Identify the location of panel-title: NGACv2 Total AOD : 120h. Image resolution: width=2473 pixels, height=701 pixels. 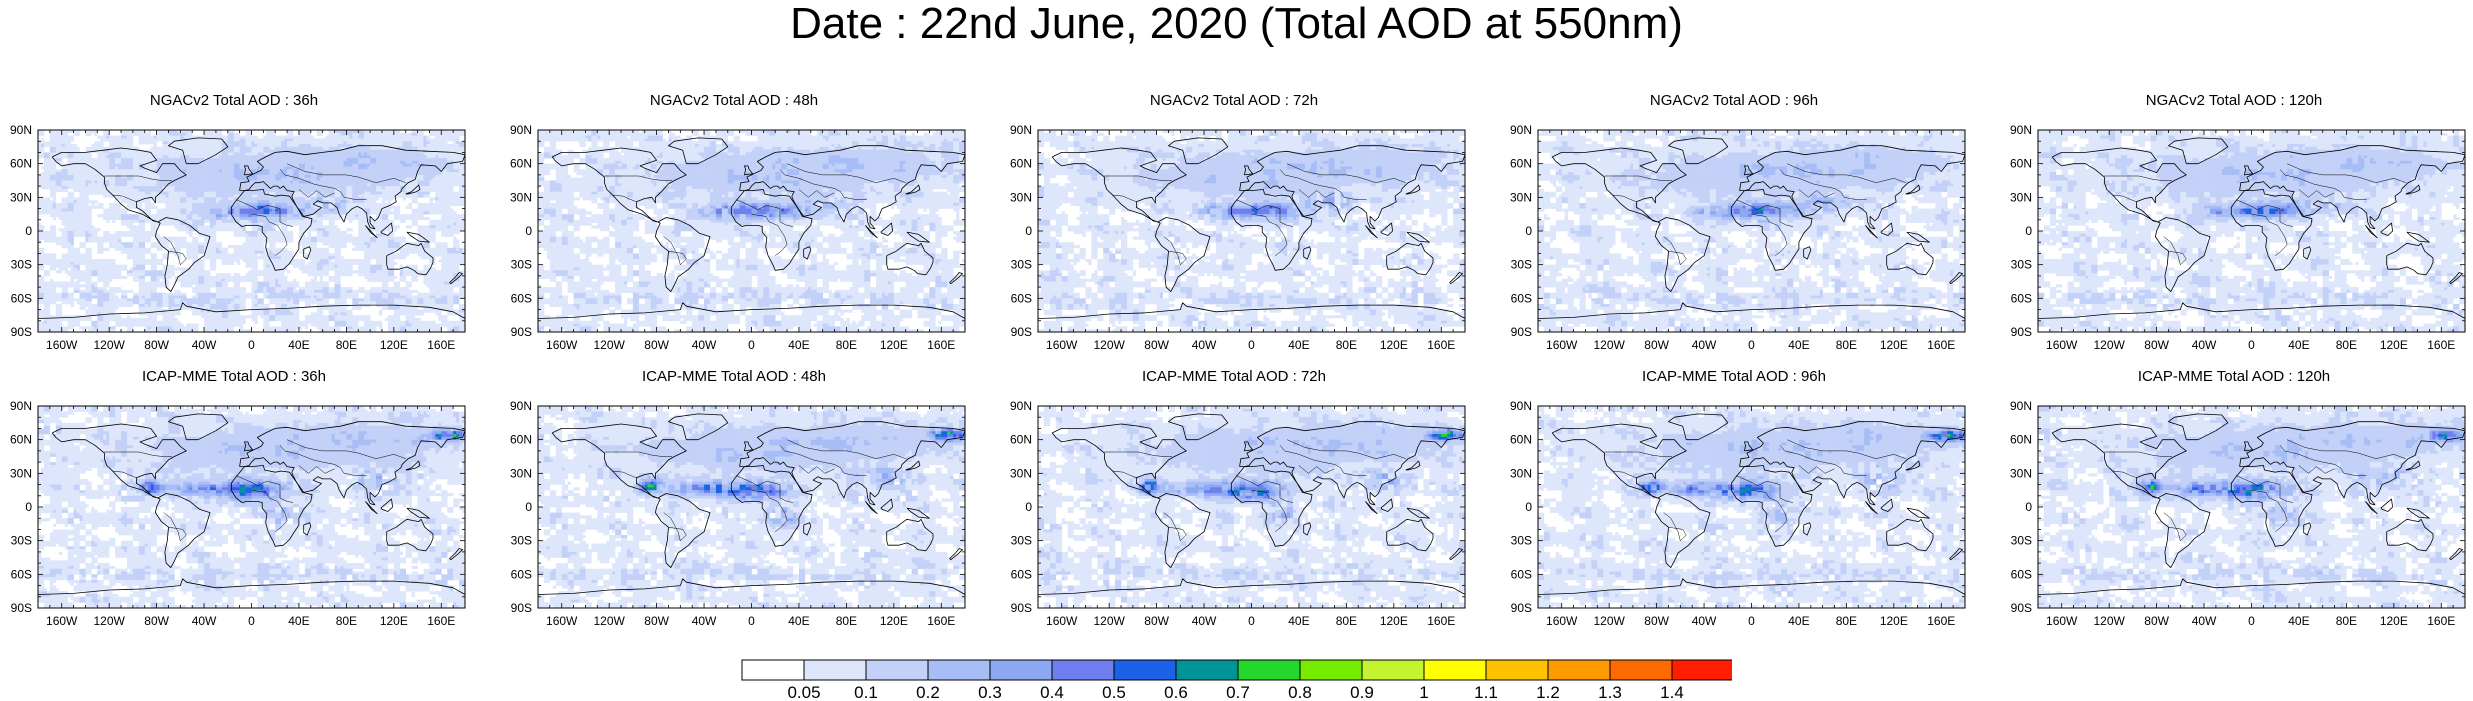
(2234, 101).